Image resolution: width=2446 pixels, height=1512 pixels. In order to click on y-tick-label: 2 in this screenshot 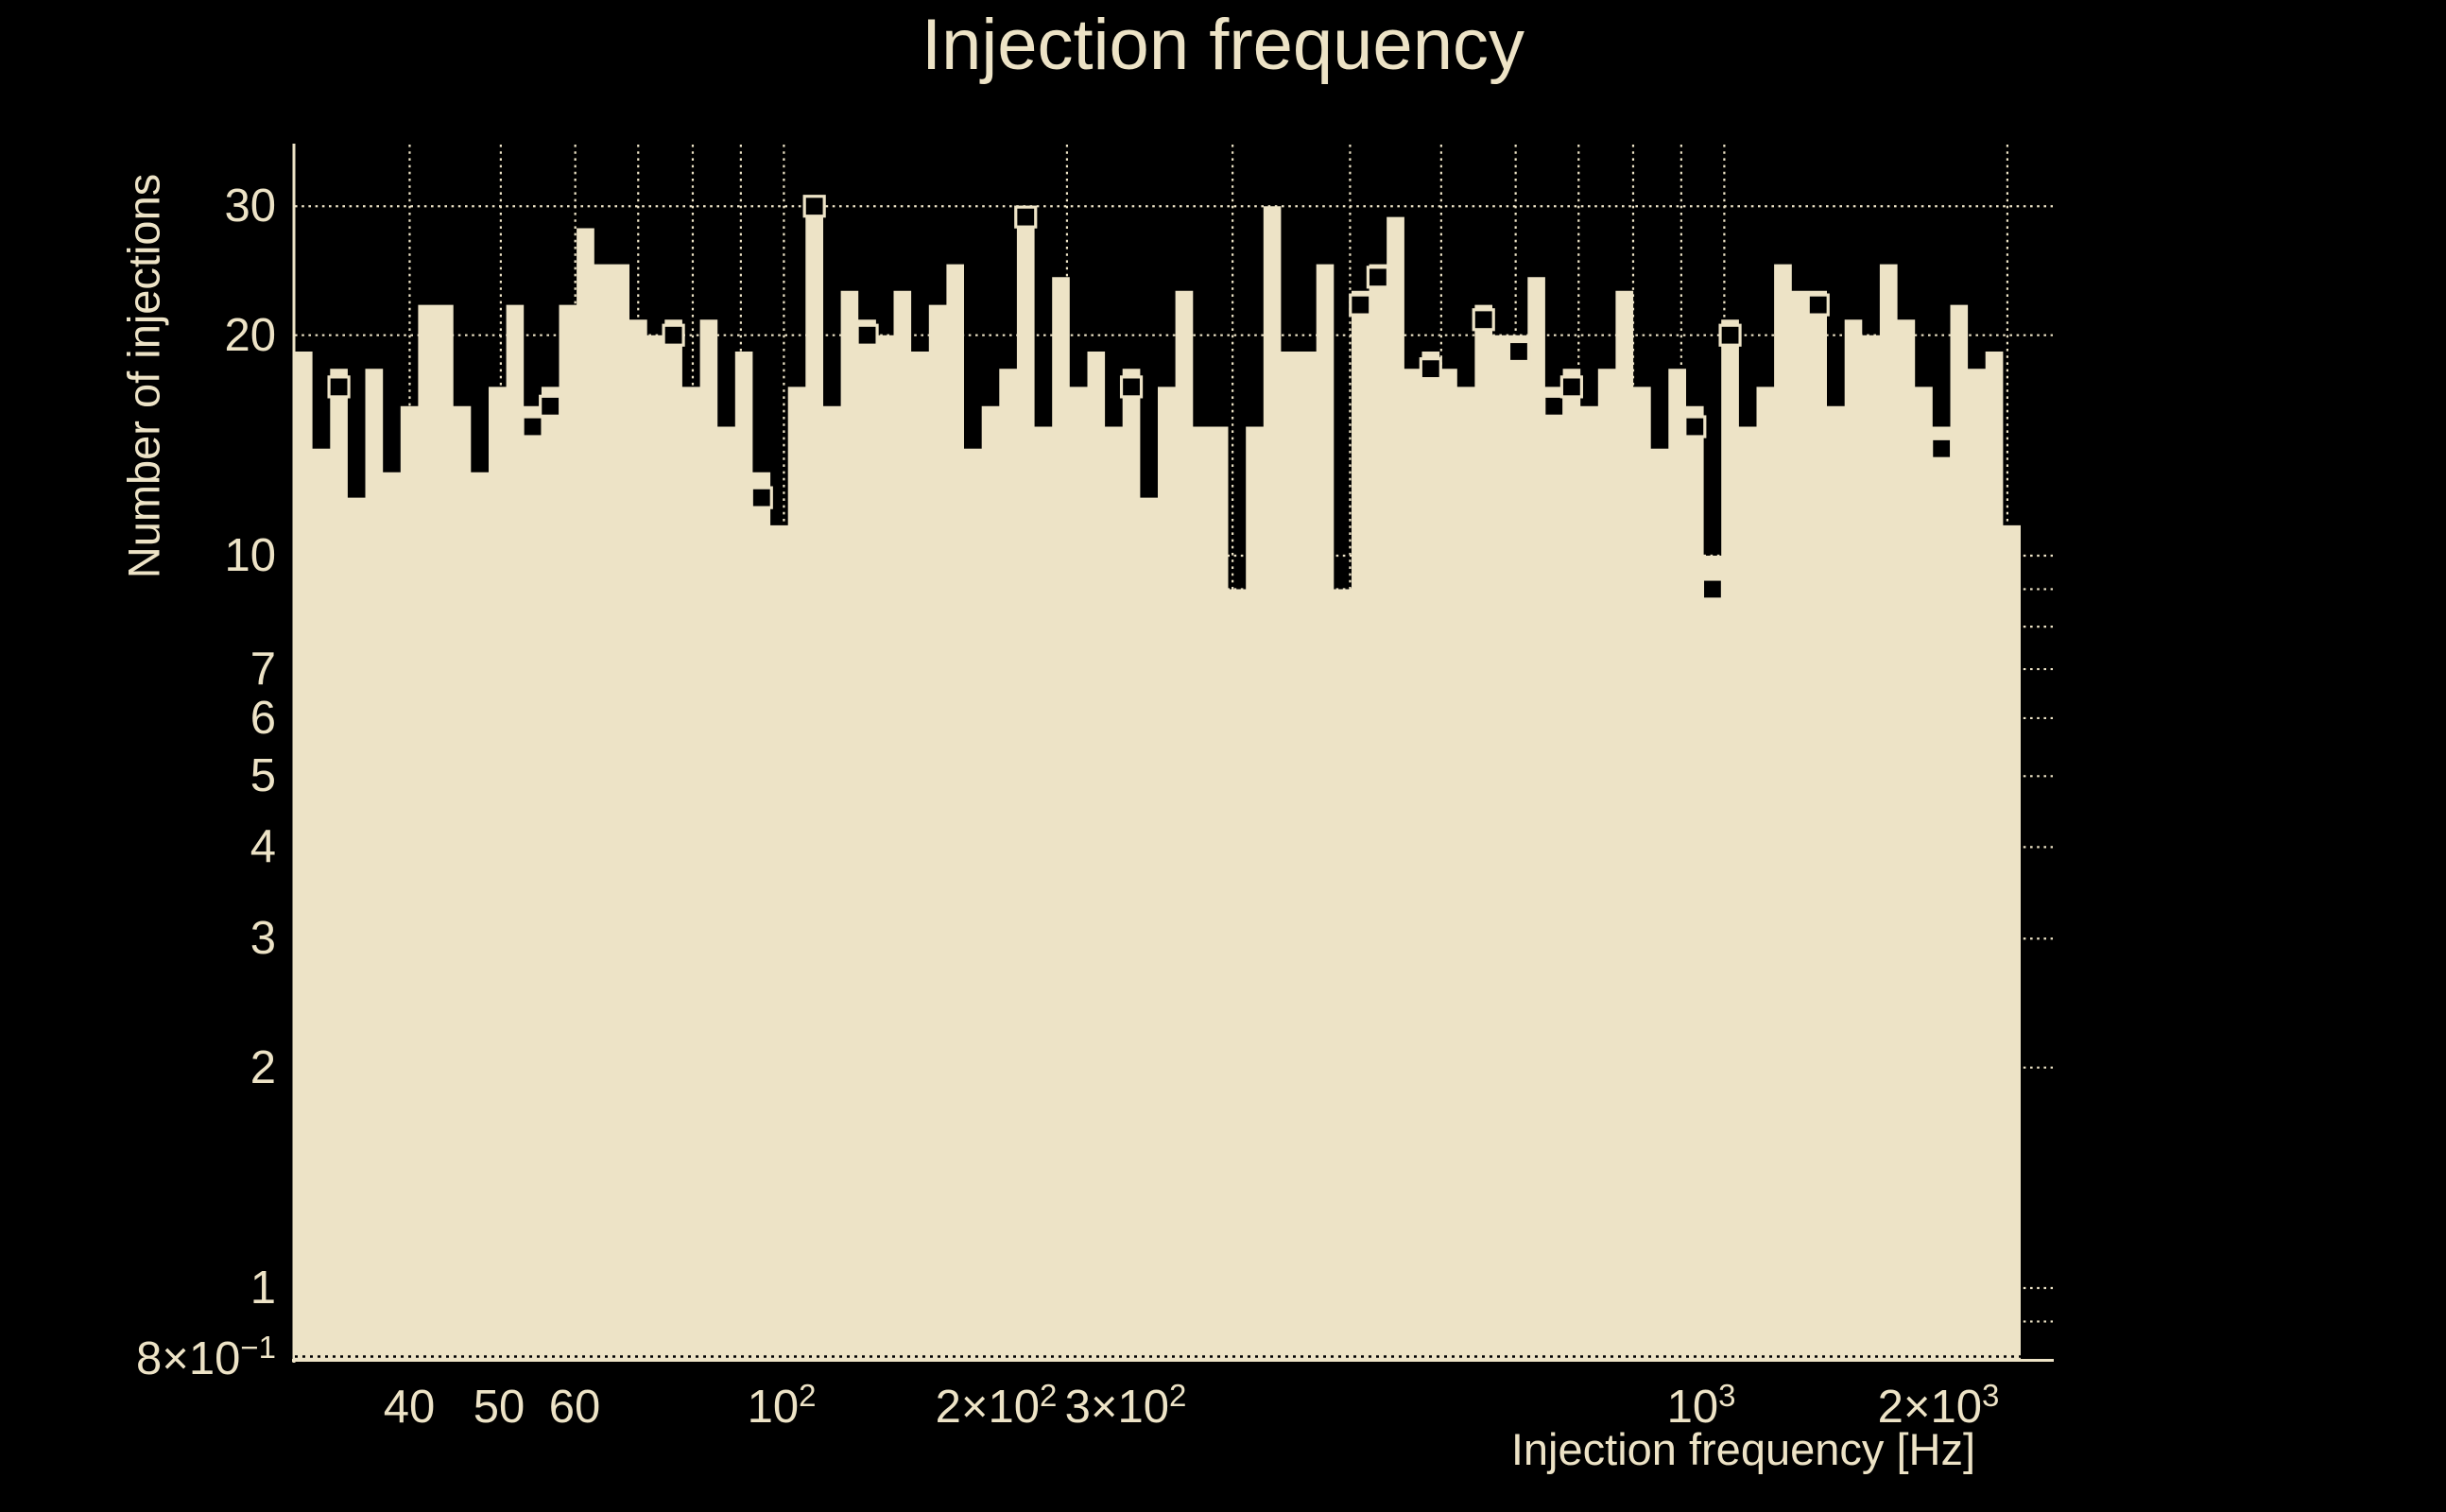, I will do `click(263, 1067)`.